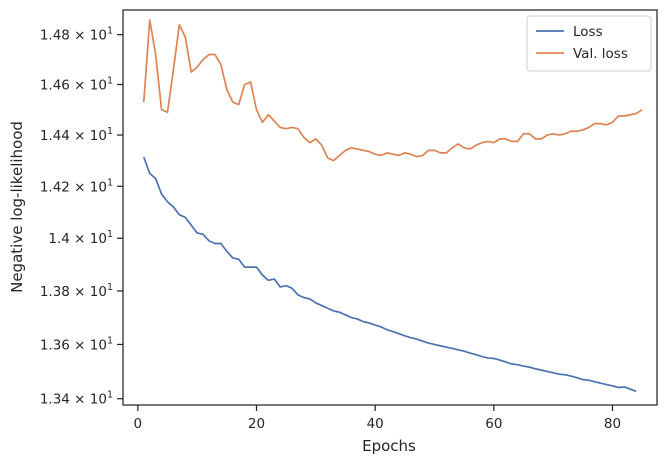 This screenshot has height=463, width=667. Describe the element at coordinates (493, 424) in the screenshot. I see `x-tick-label: 60` at that location.